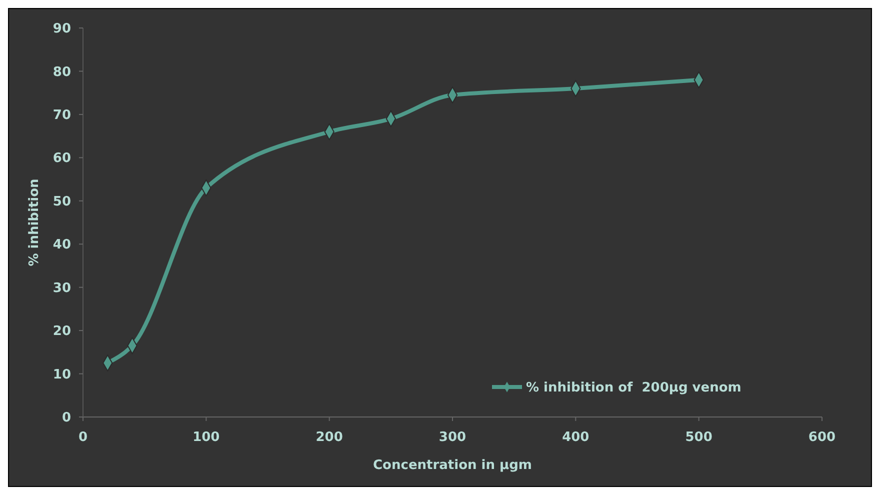 Image resolution: width=880 pixels, height=495 pixels. What do you see at coordinates (698, 437) in the screenshot?
I see `x-tick-label: 500` at bounding box center [698, 437].